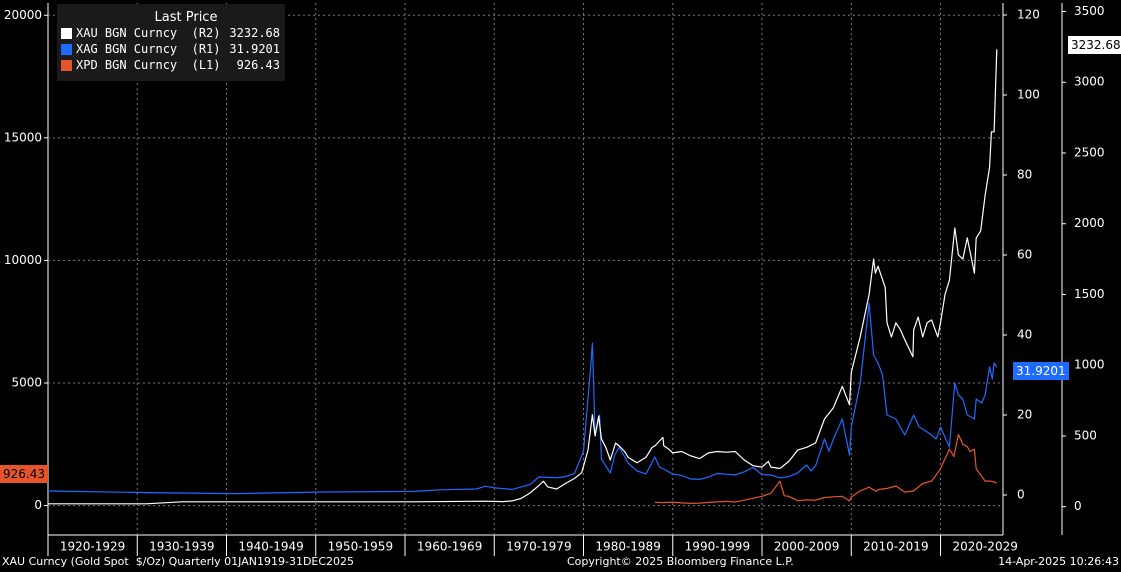 Image resolution: width=1121 pixels, height=572 pixels. Describe the element at coordinates (38, 505) in the screenshot. I see `left-tick-label: 0` at that location.